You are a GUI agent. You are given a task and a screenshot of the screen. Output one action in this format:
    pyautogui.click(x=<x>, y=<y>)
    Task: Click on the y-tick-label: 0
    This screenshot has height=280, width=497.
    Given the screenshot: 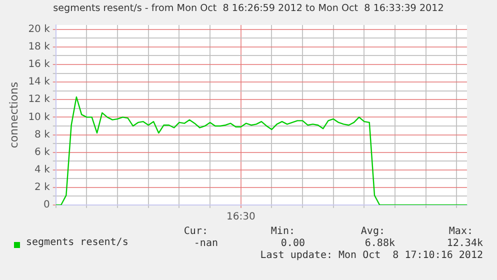 What is the action you would take?
    pyautogui.click(x=47, y=205)
    